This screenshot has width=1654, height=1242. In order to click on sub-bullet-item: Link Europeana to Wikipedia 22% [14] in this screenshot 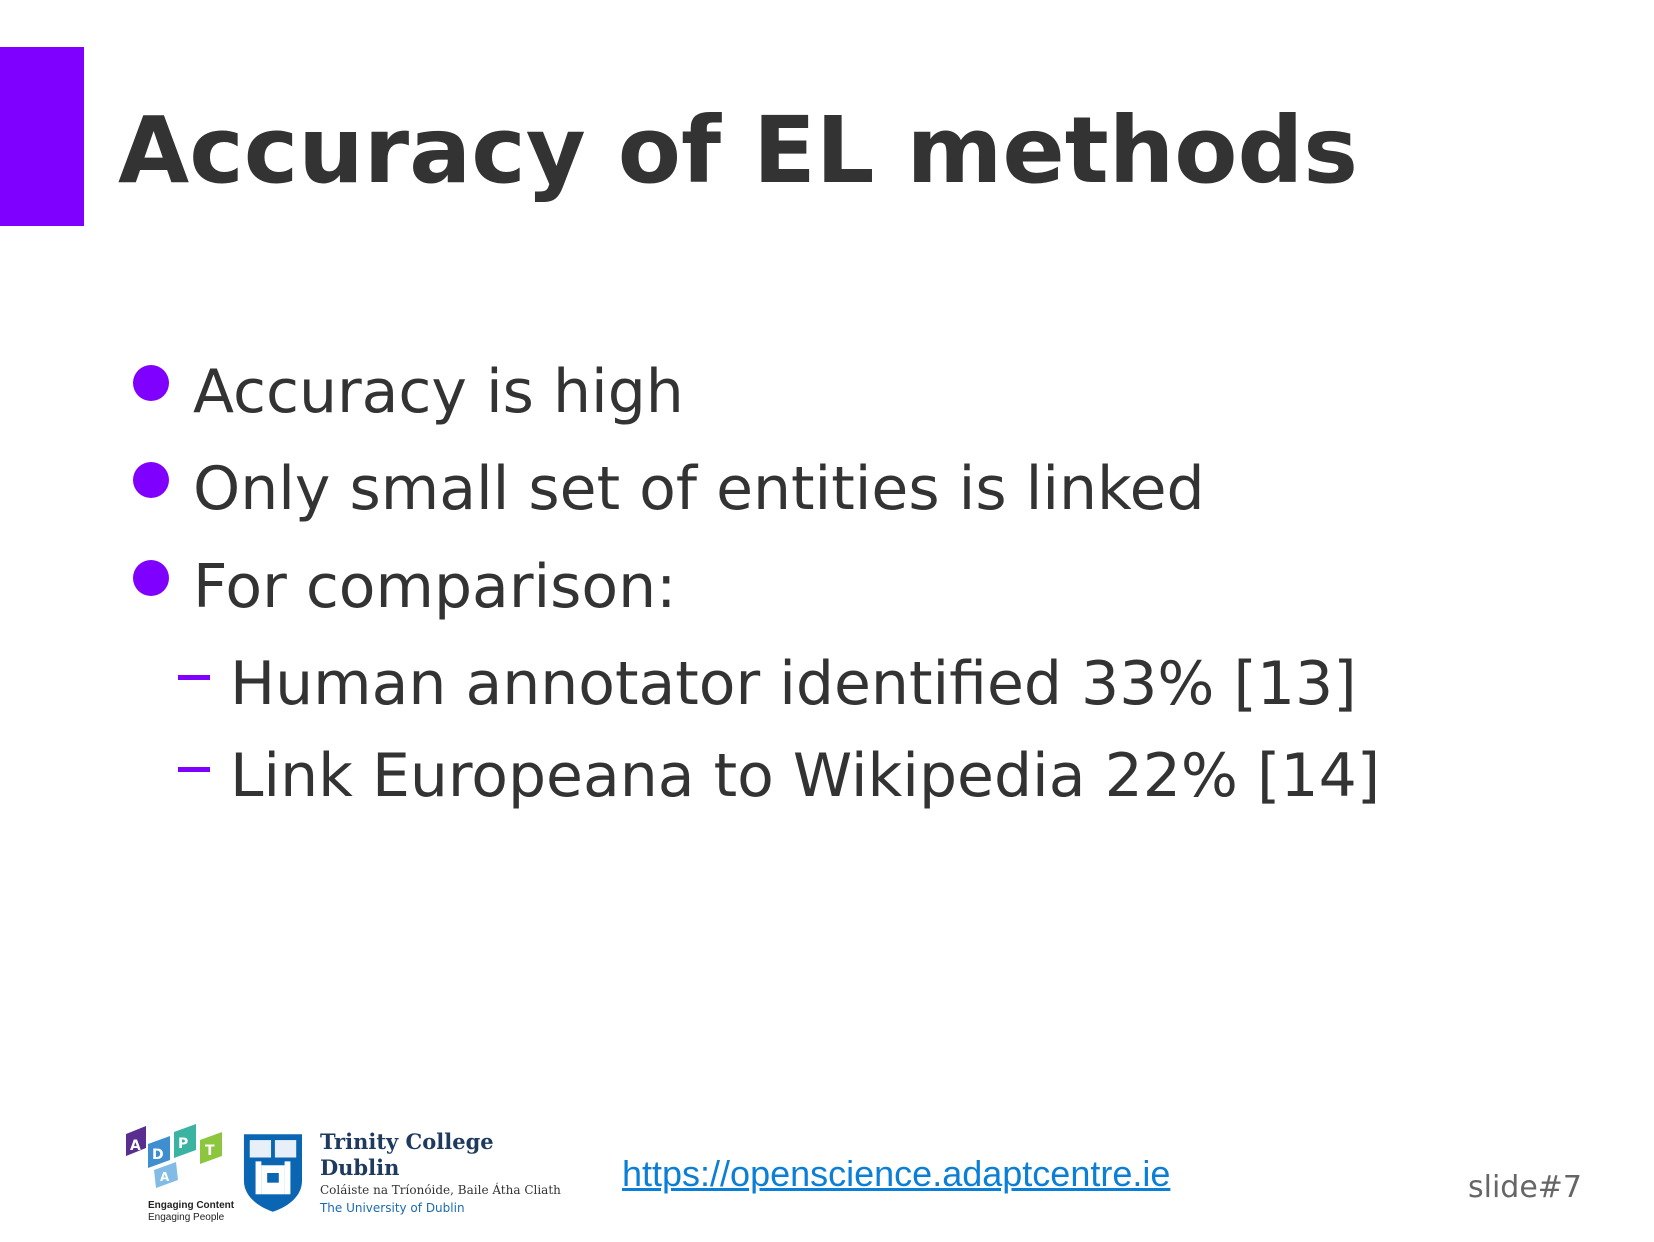, I will do `click(779, 776)`.